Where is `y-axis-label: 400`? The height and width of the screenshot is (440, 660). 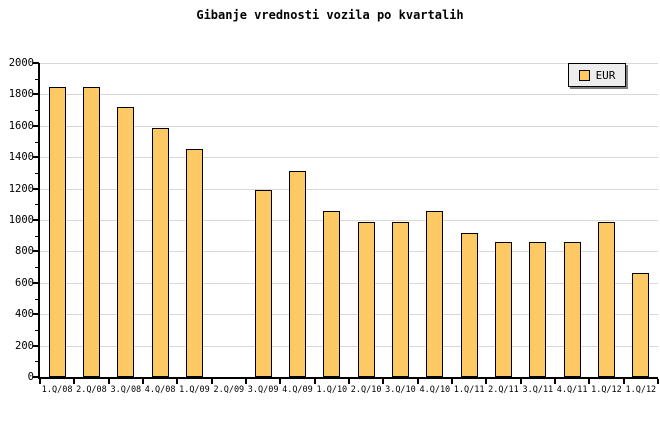
y-axis-label: 400 is located at coordinates (24, 314).